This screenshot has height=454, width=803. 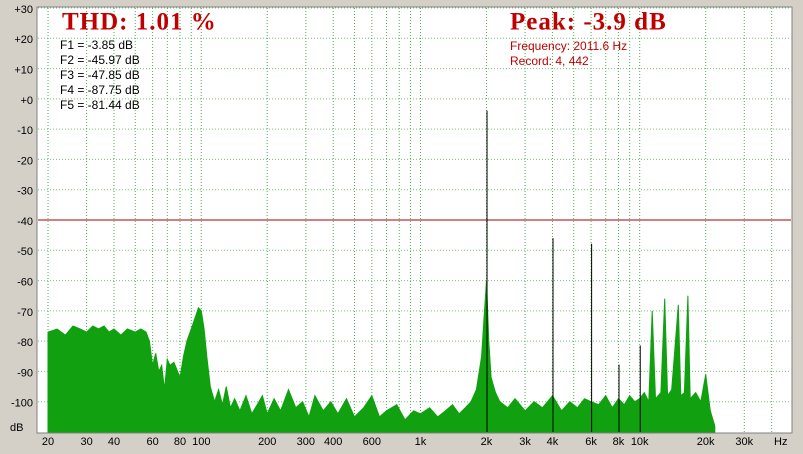 What do you see at coordinates (568, 46) in the screenshot?
I see `frequency-readout: Frequency: 2011.6 Hz` at bounding box center [568, 46].